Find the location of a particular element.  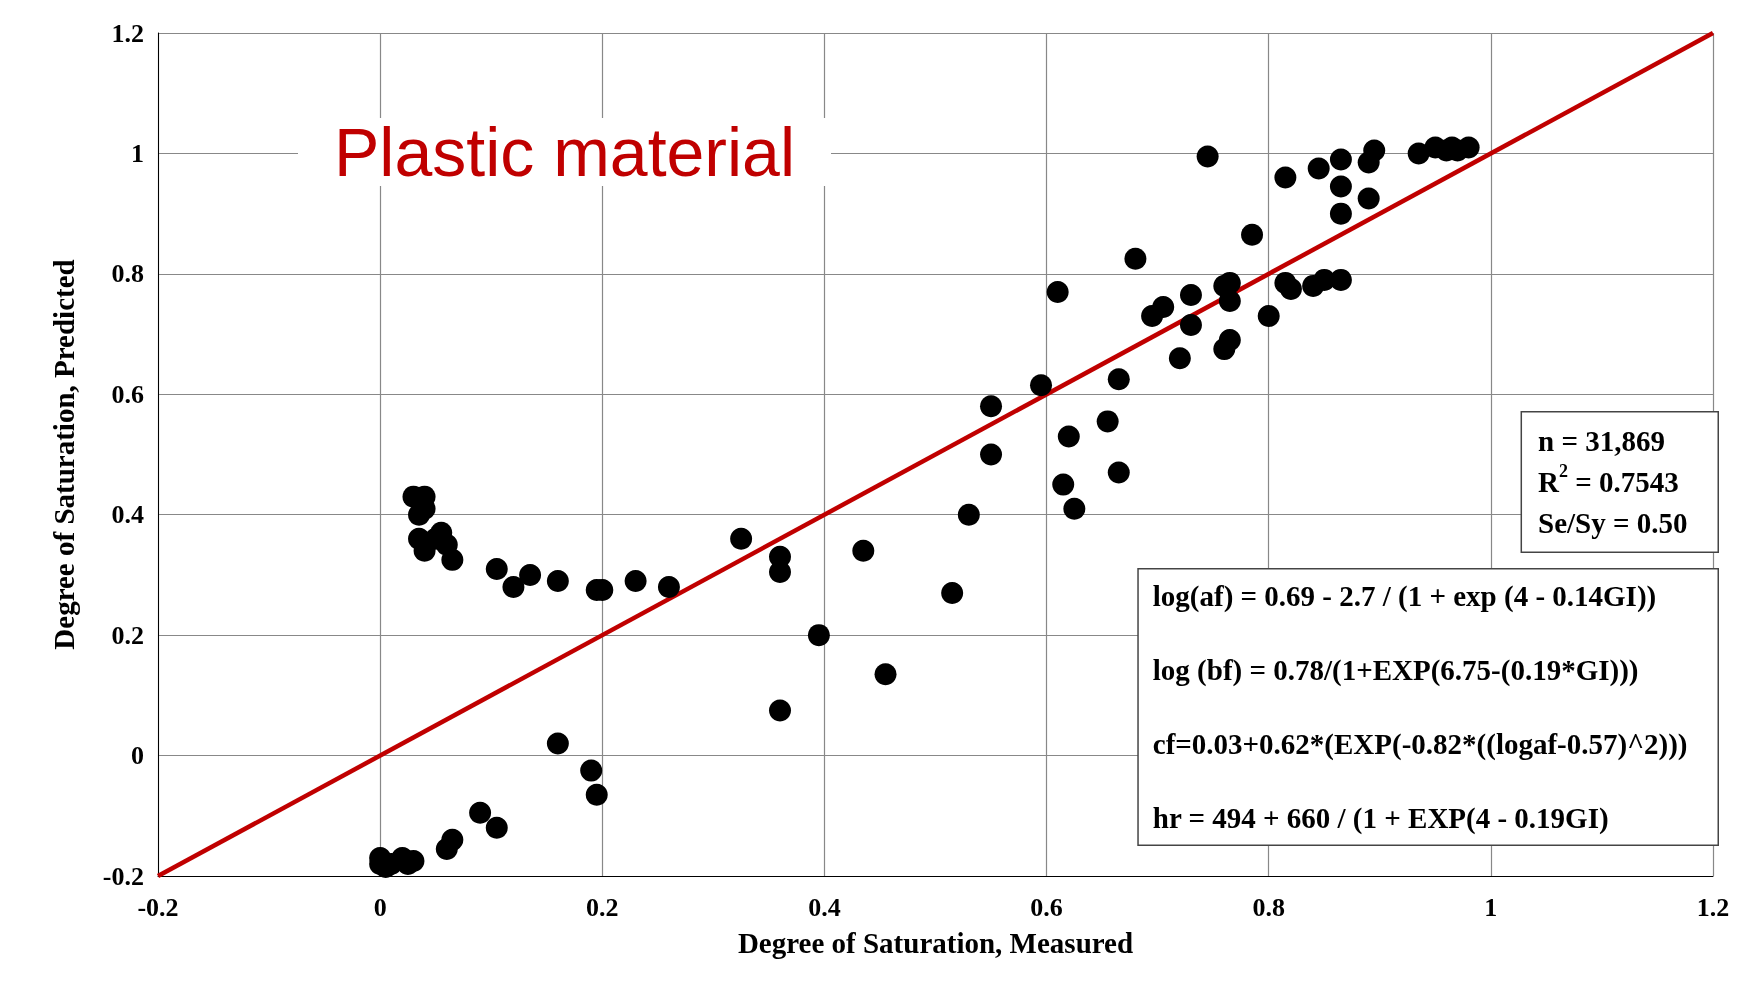

x-tick-label: 1 is located at coordinates (1491, 907).